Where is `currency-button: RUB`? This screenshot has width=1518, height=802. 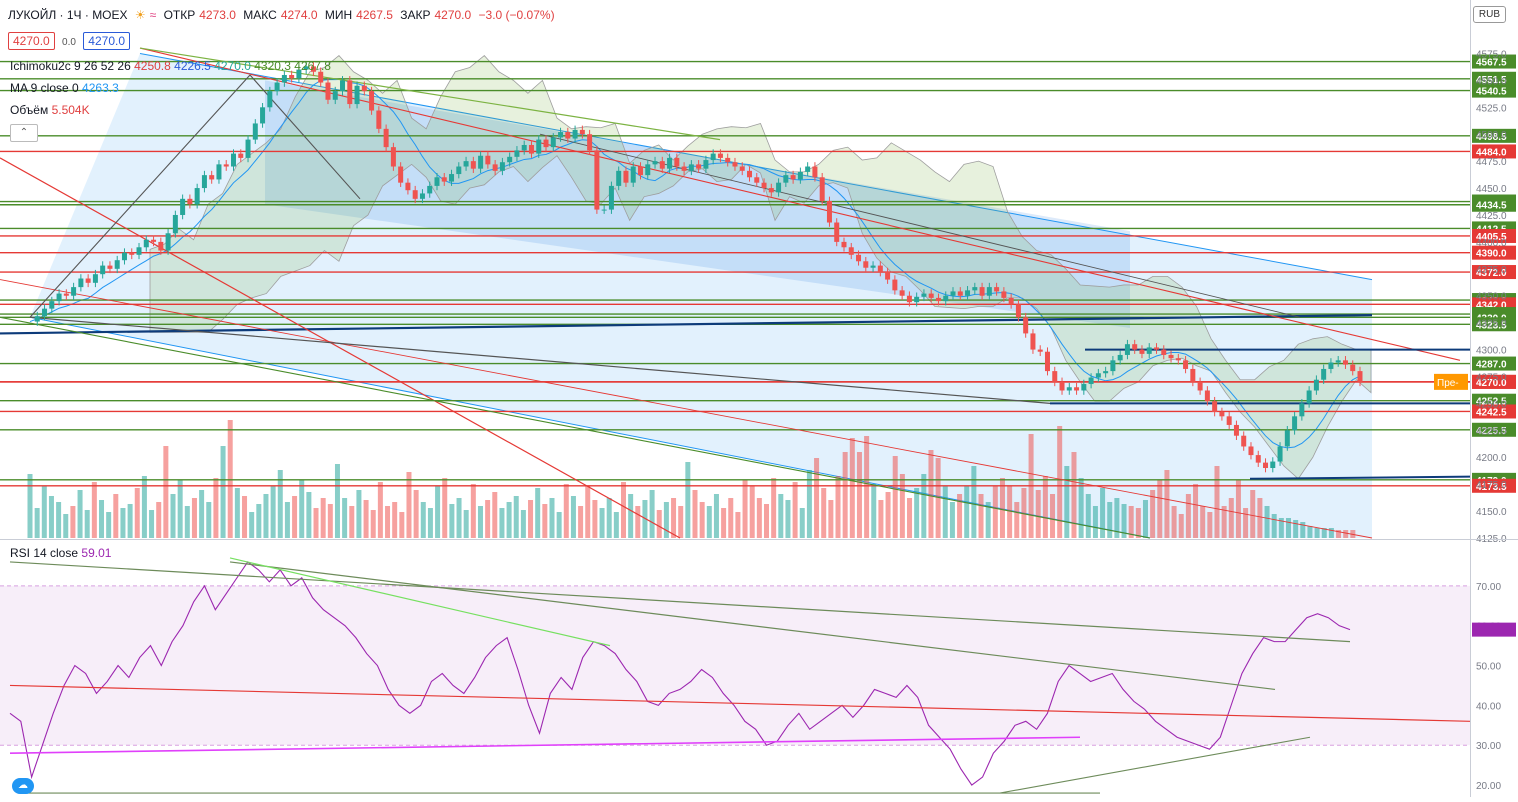 currency-button: RUB is located at coordinates (1489, 14).